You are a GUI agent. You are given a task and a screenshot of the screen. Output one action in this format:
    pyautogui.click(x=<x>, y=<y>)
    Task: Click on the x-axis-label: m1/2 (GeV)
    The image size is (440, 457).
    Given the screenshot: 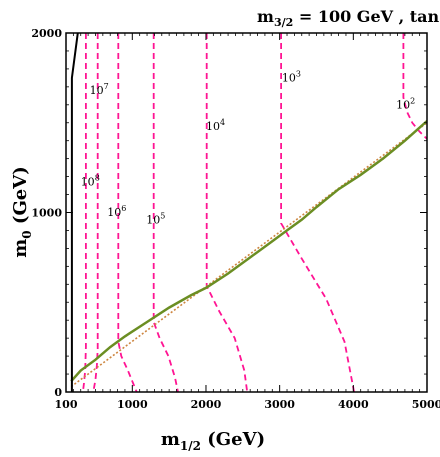 What is the action you would take?
    pyautogui.click(x=213, y=441)
    